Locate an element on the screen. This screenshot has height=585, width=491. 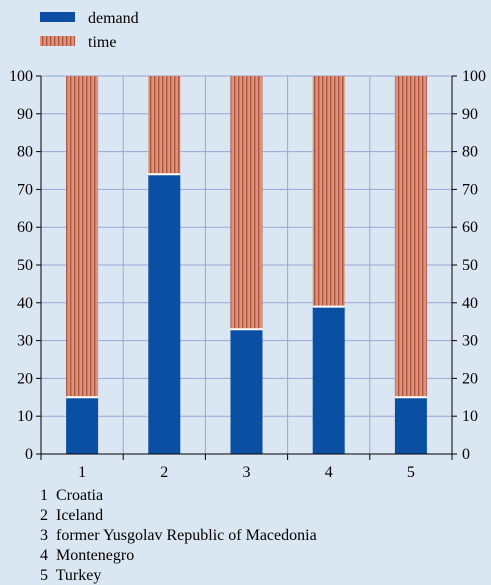
y-tick-label-left: 90 is located at coordinates (25, 114).